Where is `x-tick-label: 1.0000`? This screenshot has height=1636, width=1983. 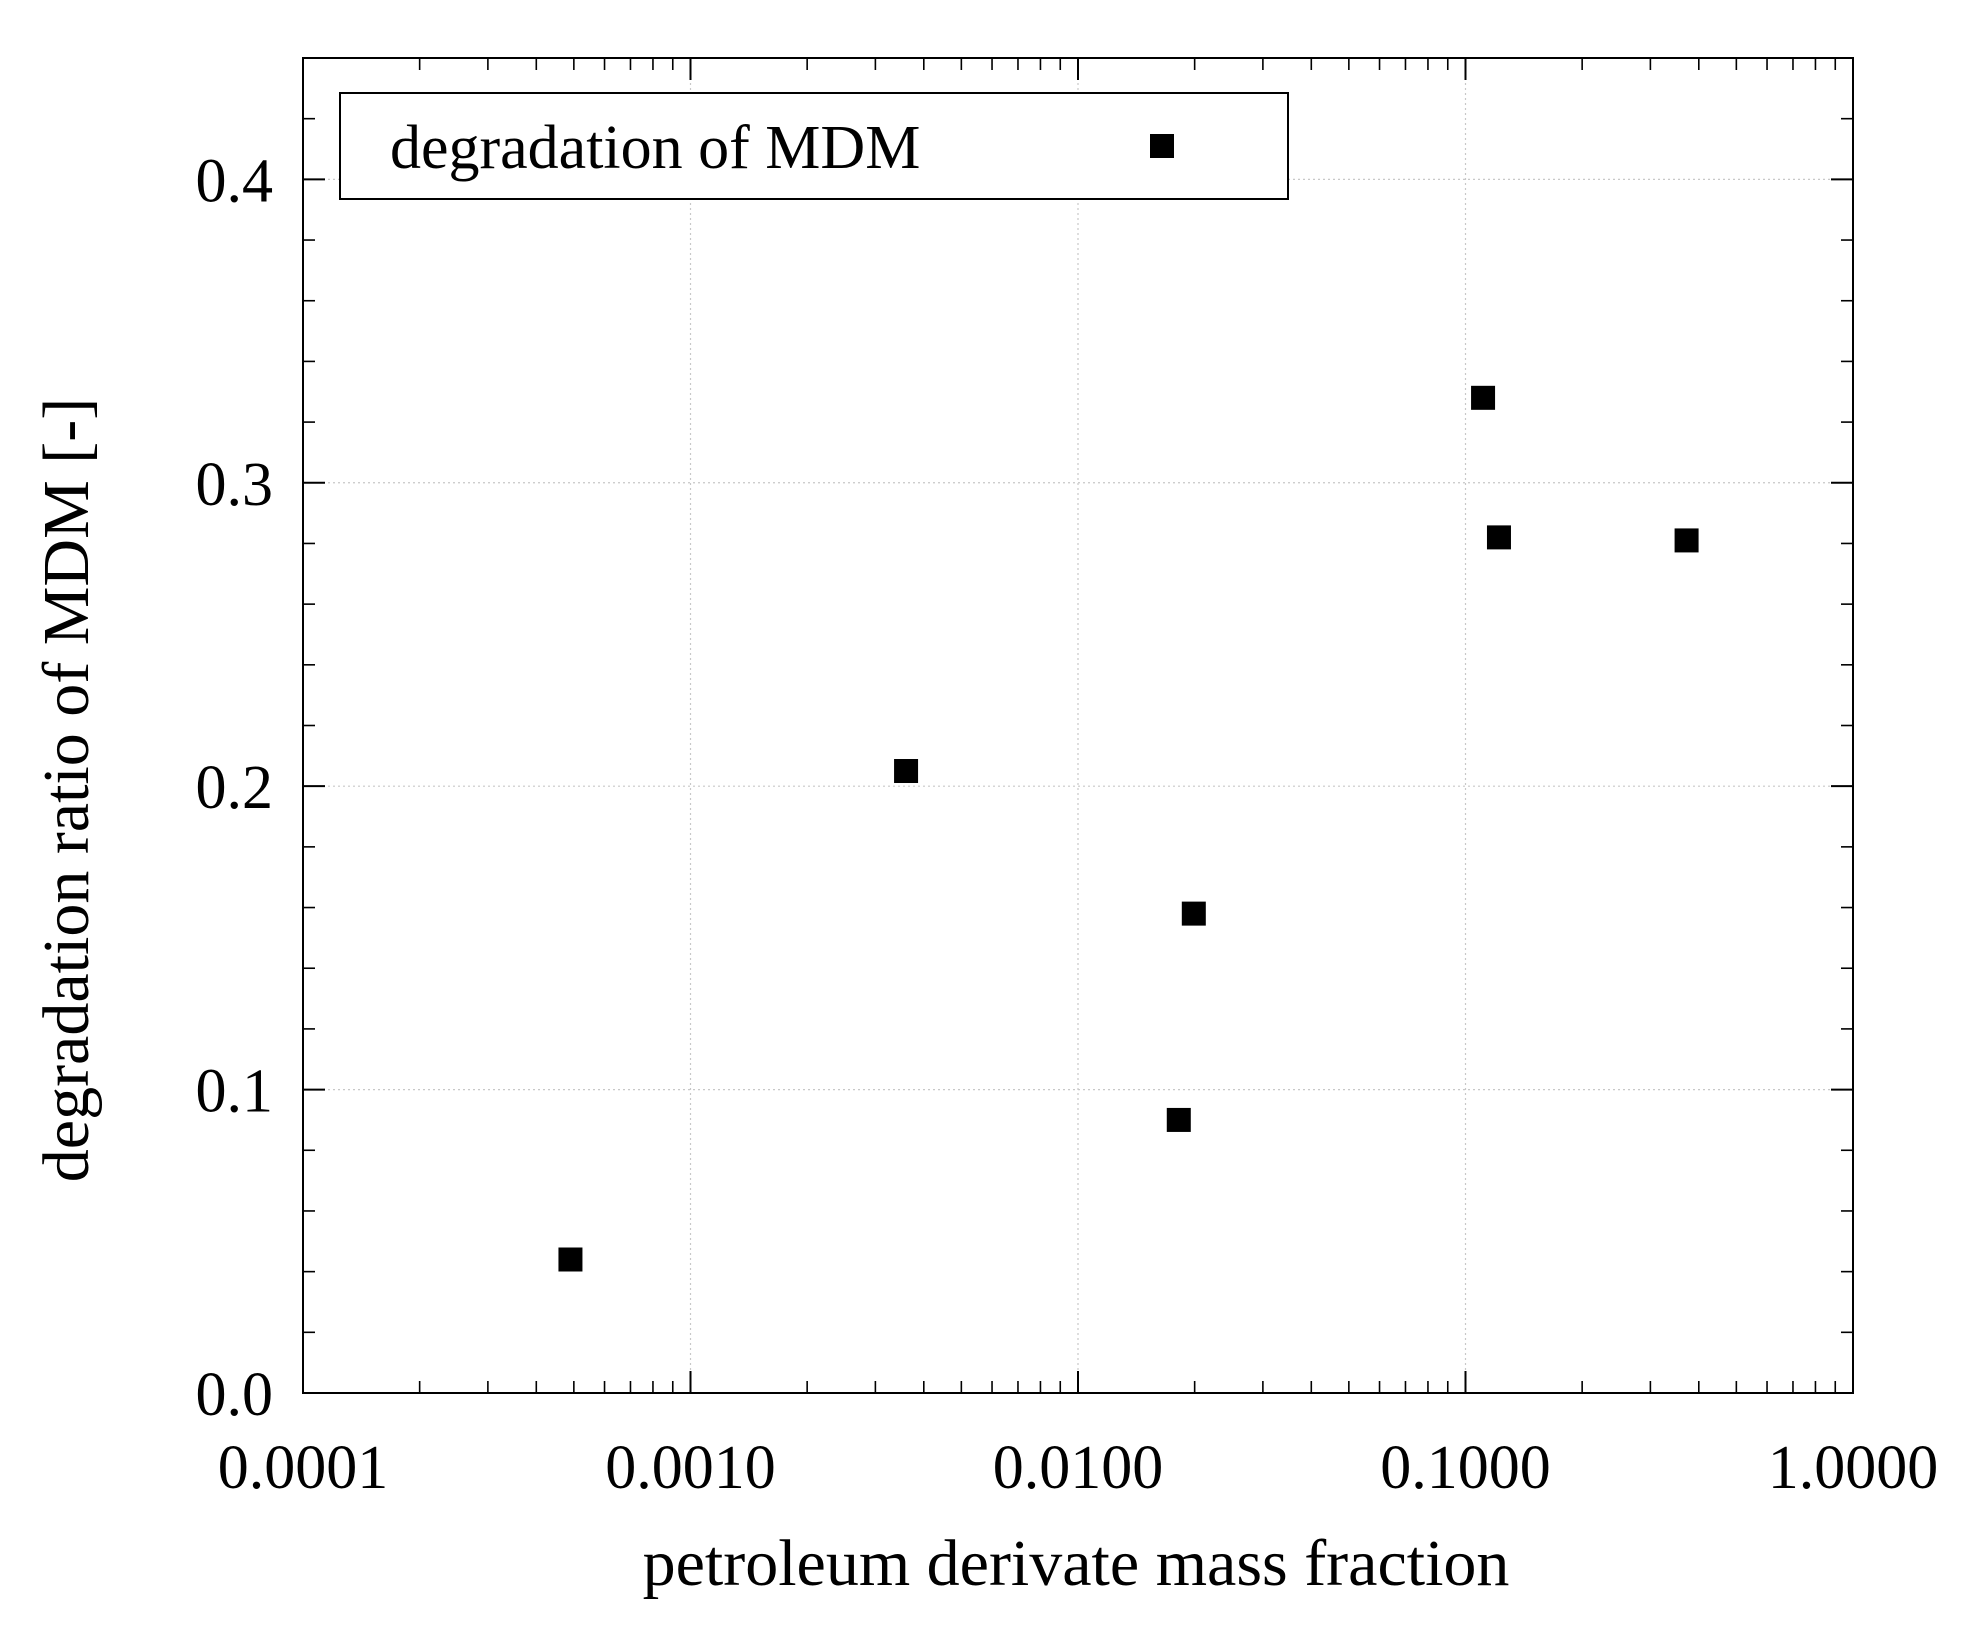 x-tick-label: 1.0000 is located at coordinates (1853, 1468).